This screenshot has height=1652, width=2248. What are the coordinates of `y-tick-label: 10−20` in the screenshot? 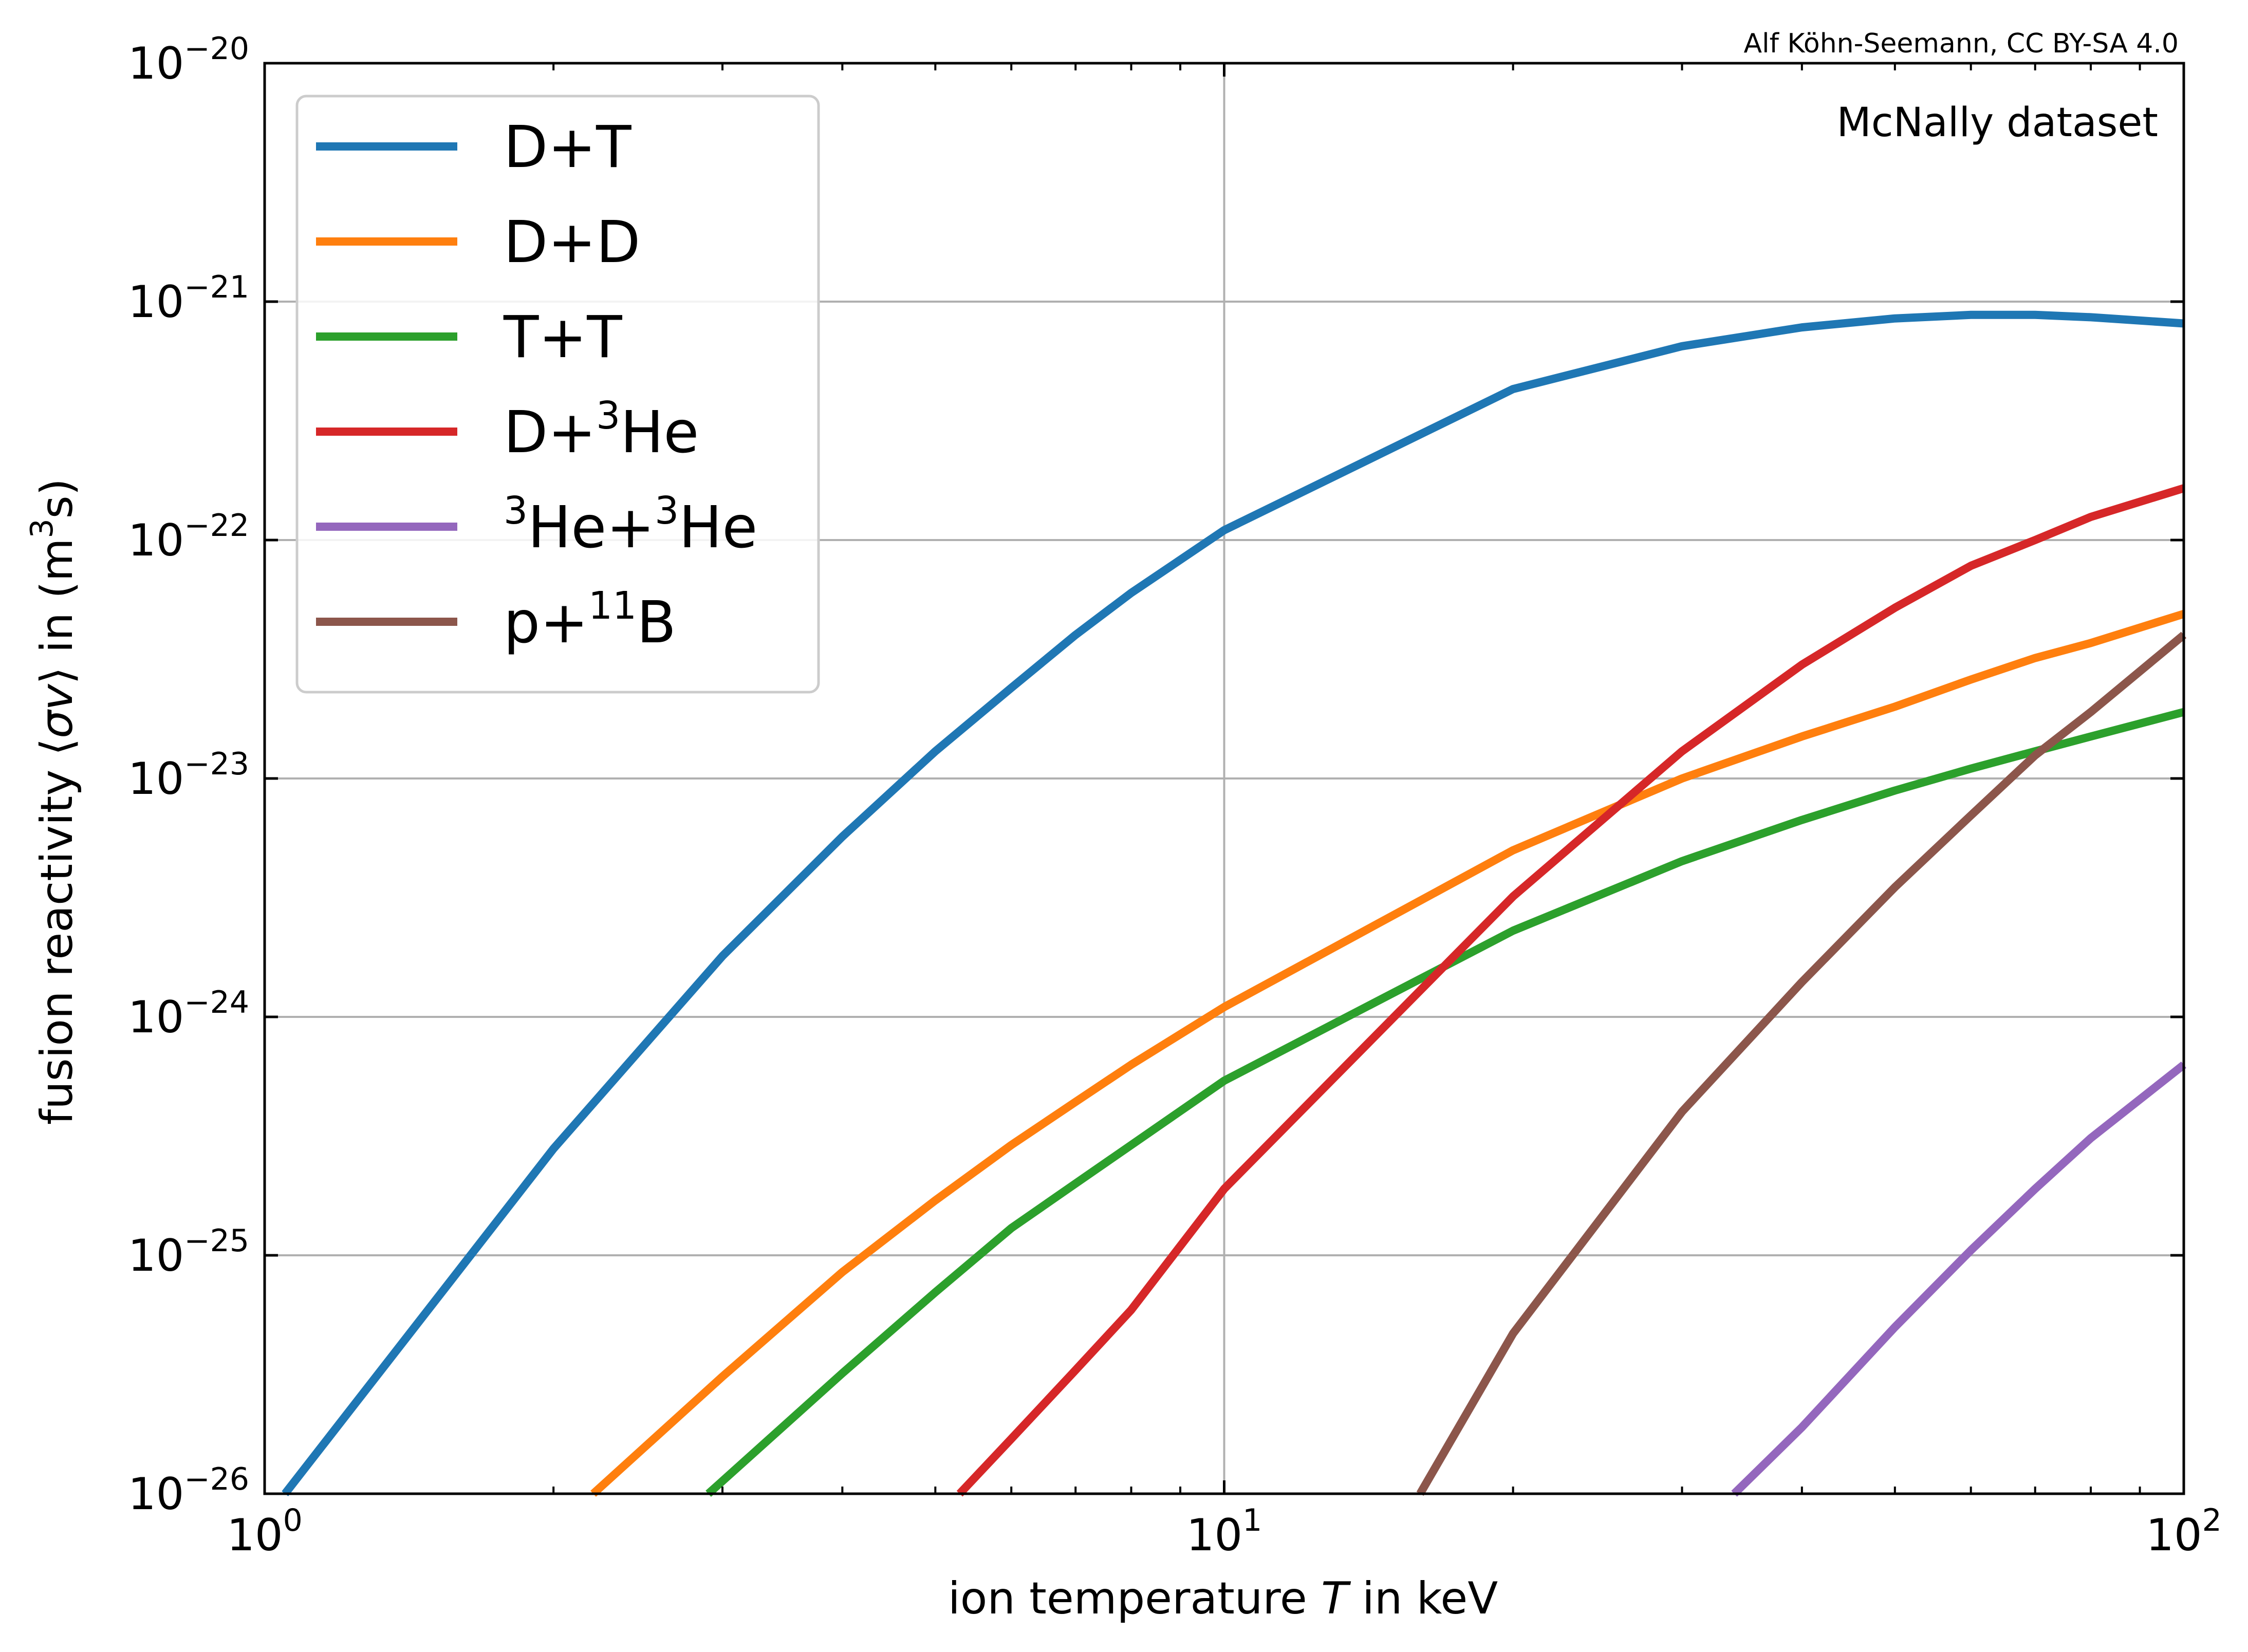 It's located at (188, 60).